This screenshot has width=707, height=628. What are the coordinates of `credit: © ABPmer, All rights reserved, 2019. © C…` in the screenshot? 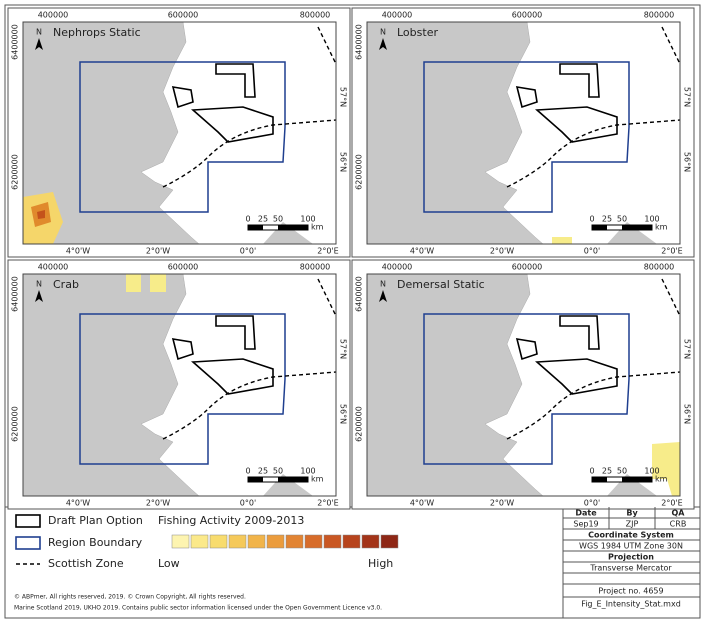 It's located at (130, 597).